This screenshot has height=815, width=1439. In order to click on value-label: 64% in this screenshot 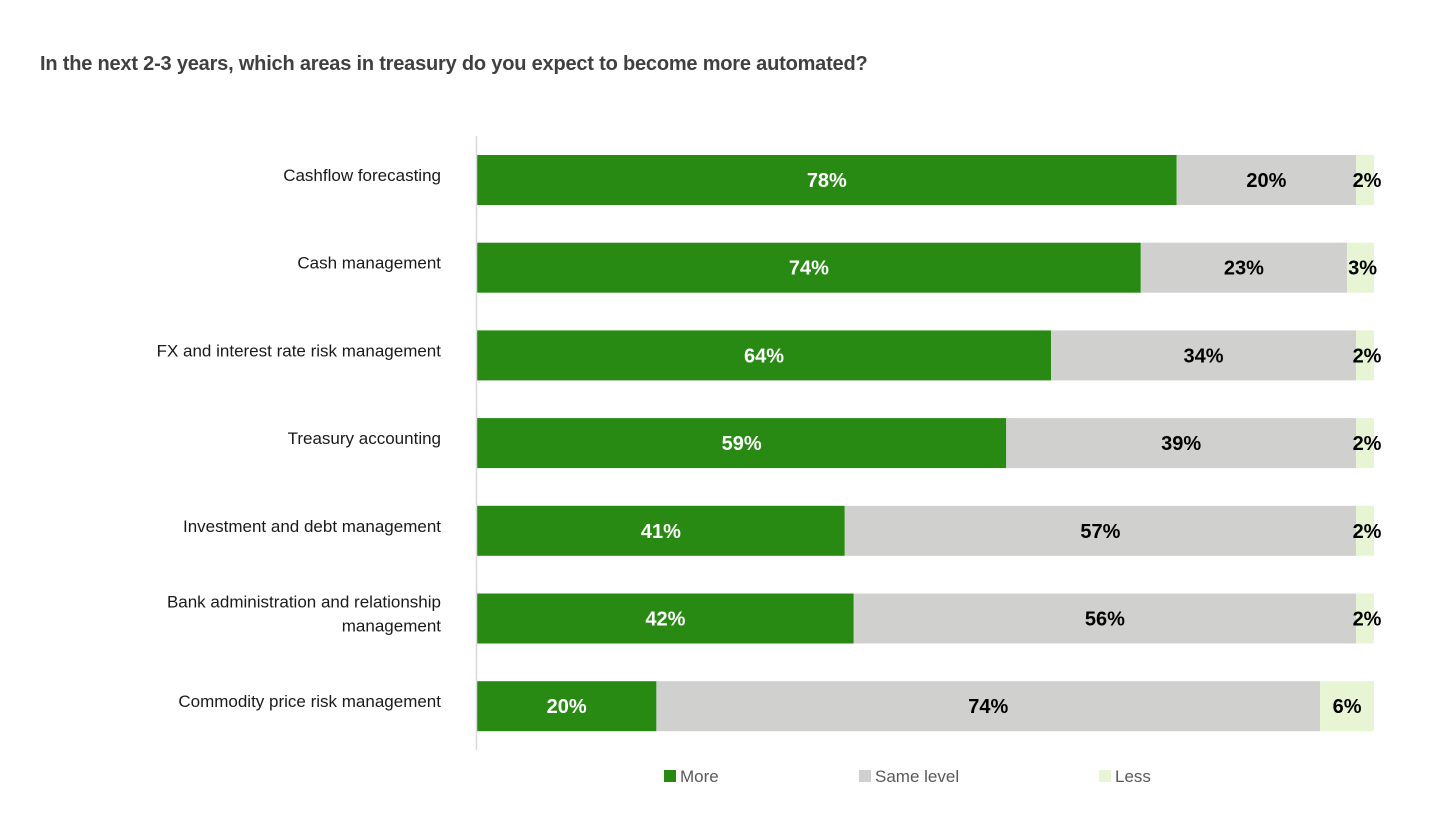, I will do `click(764, 356)`.